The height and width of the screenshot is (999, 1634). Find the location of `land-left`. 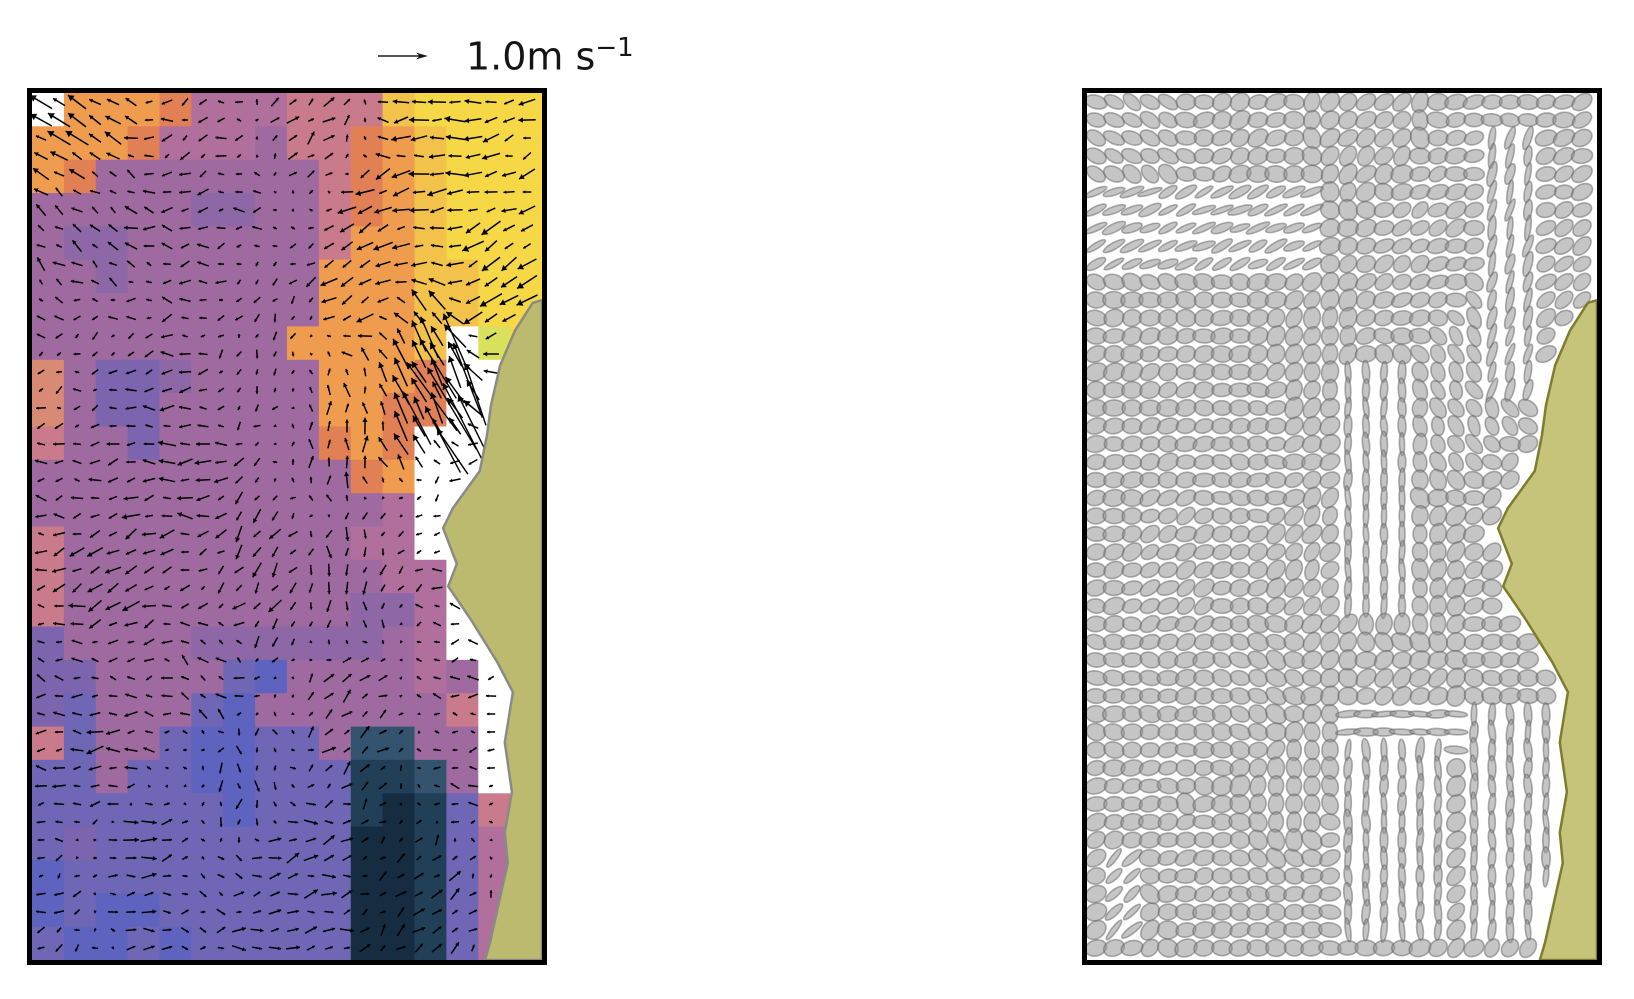

land-left is located at coordinates (491, 629).